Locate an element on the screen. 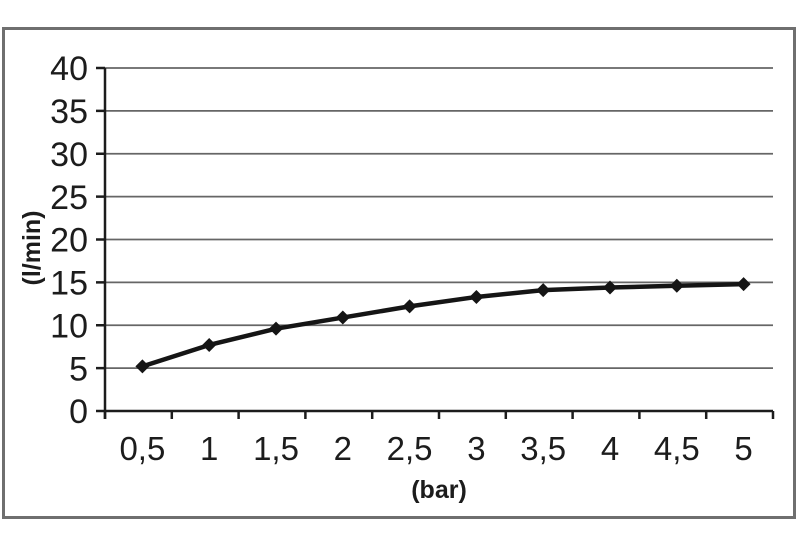 This screenshot has width=800, height=533. y-tick-label: 20 is located at coordinates (69, 241).